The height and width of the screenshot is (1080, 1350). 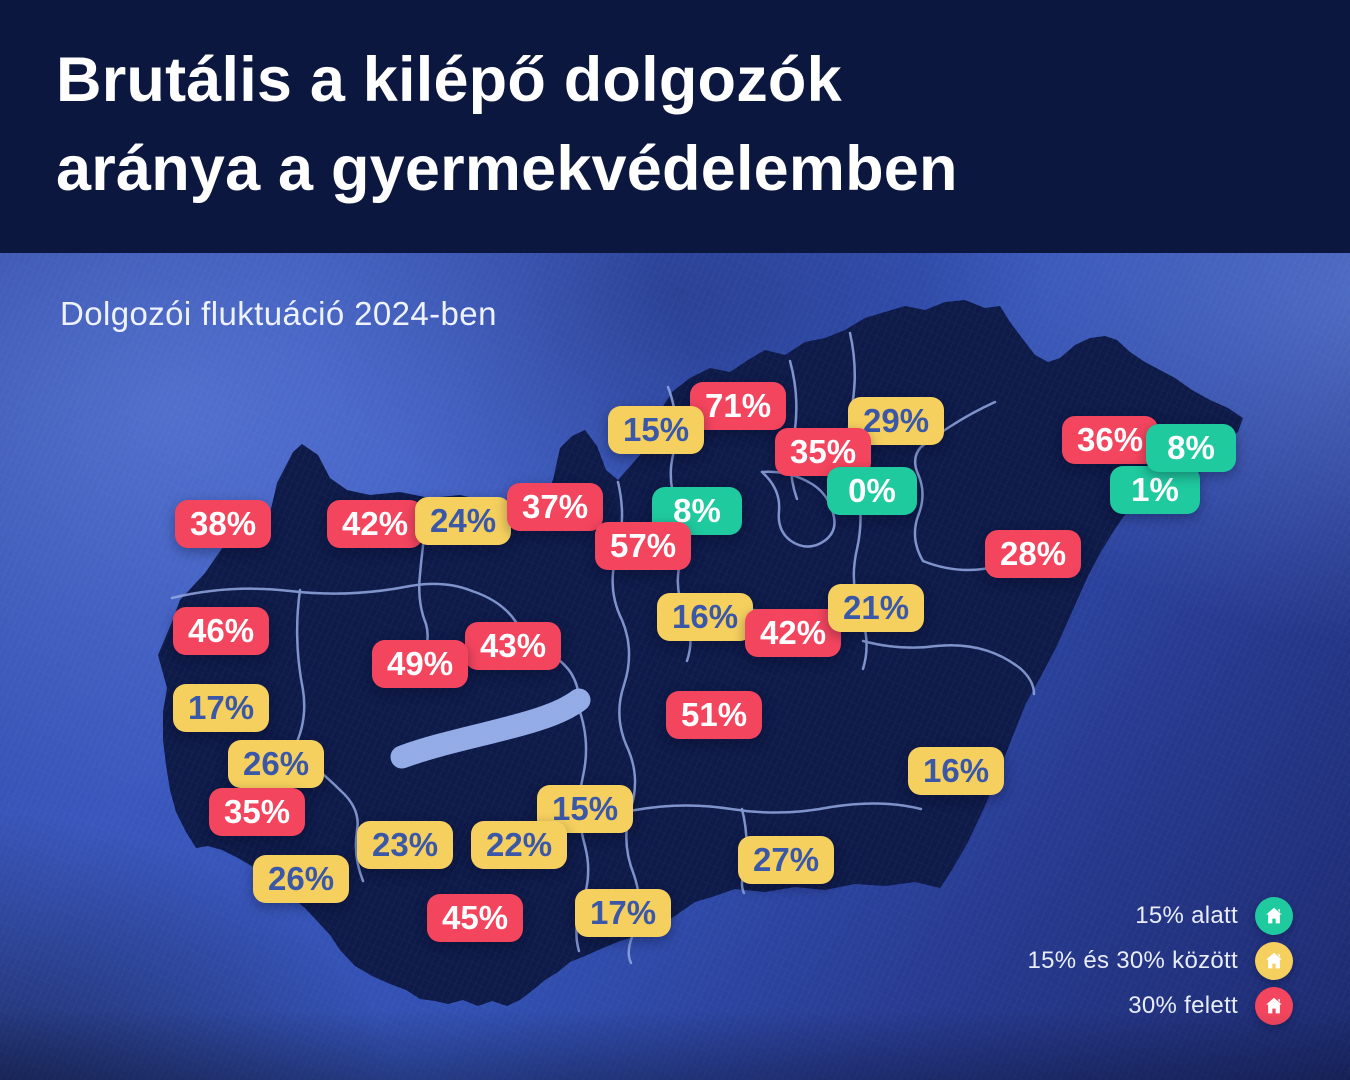 What do you see at coordinates (223, 524) in the screenshot?
I see `value-badge: 38%` at bounding box center [223, 524].